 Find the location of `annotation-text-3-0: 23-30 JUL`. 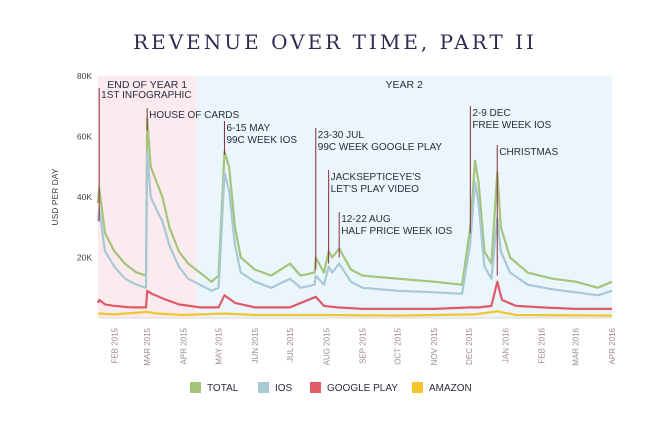

annotation-text-3-0: 23-30 JUL is located at coordinates (341, 135).